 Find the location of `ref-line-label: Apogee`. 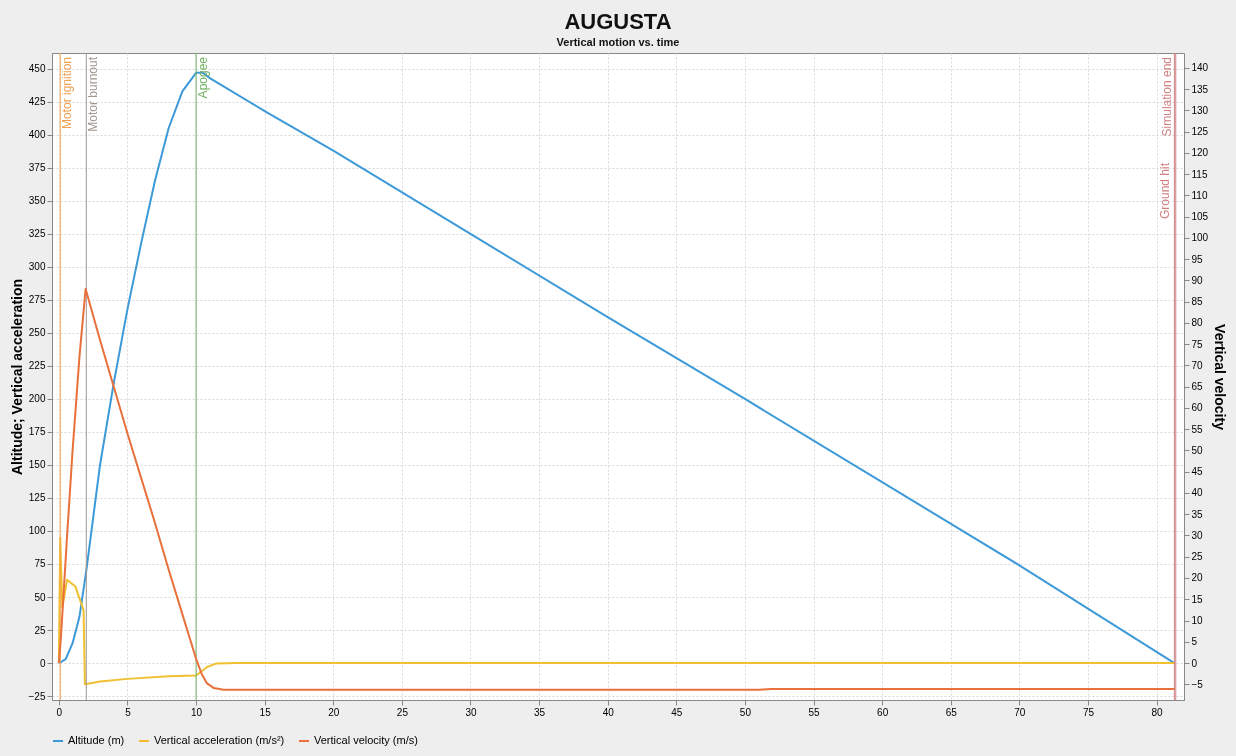

ref-line-label: Apogee is located at coordinates (203, 77).